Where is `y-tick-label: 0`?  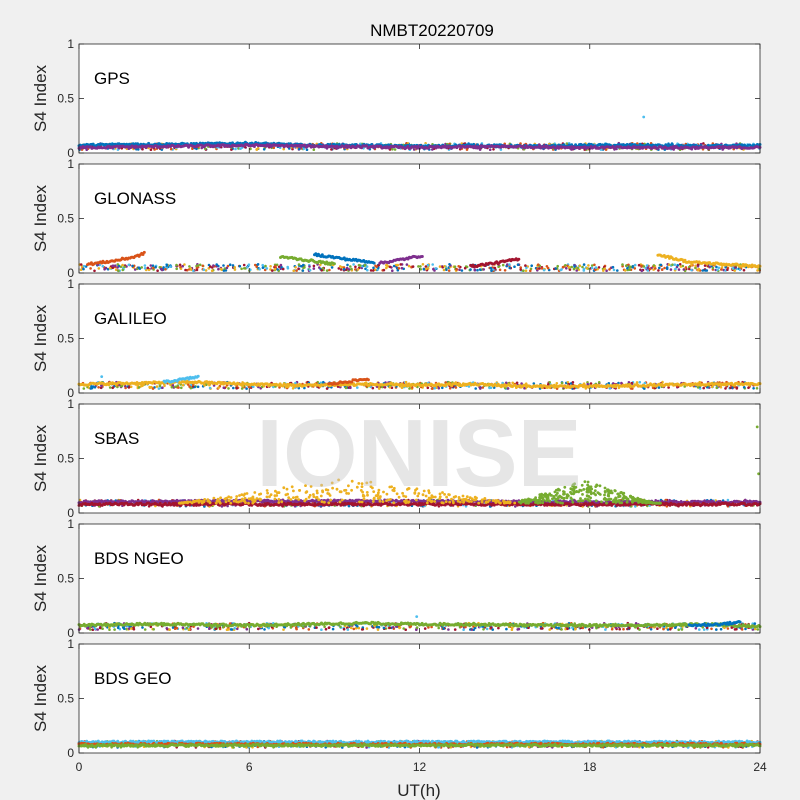 y-tick-label: 0 is located at coordinates (70, 153).